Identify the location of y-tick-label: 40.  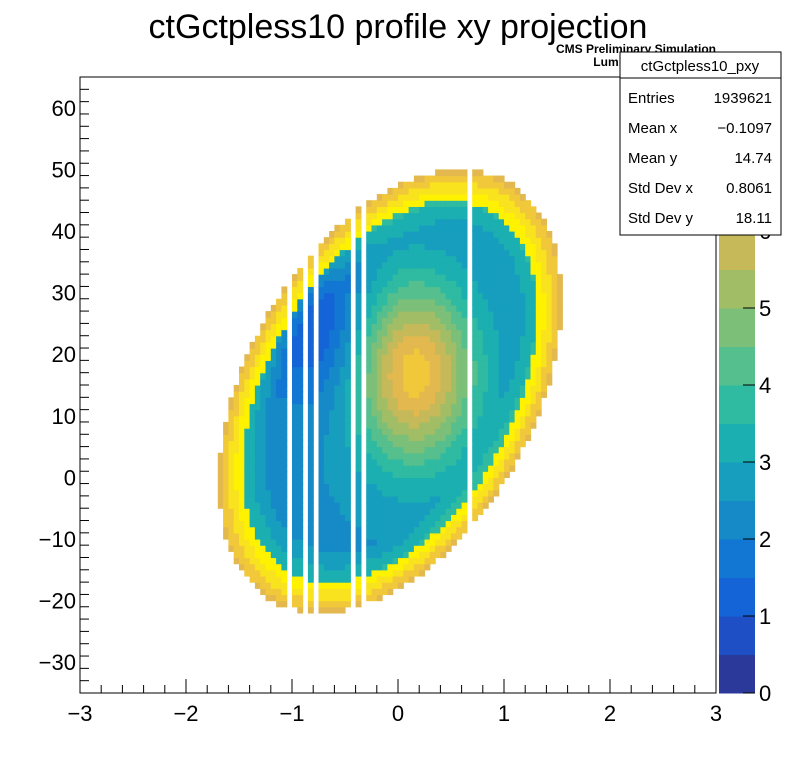
(64, 231).